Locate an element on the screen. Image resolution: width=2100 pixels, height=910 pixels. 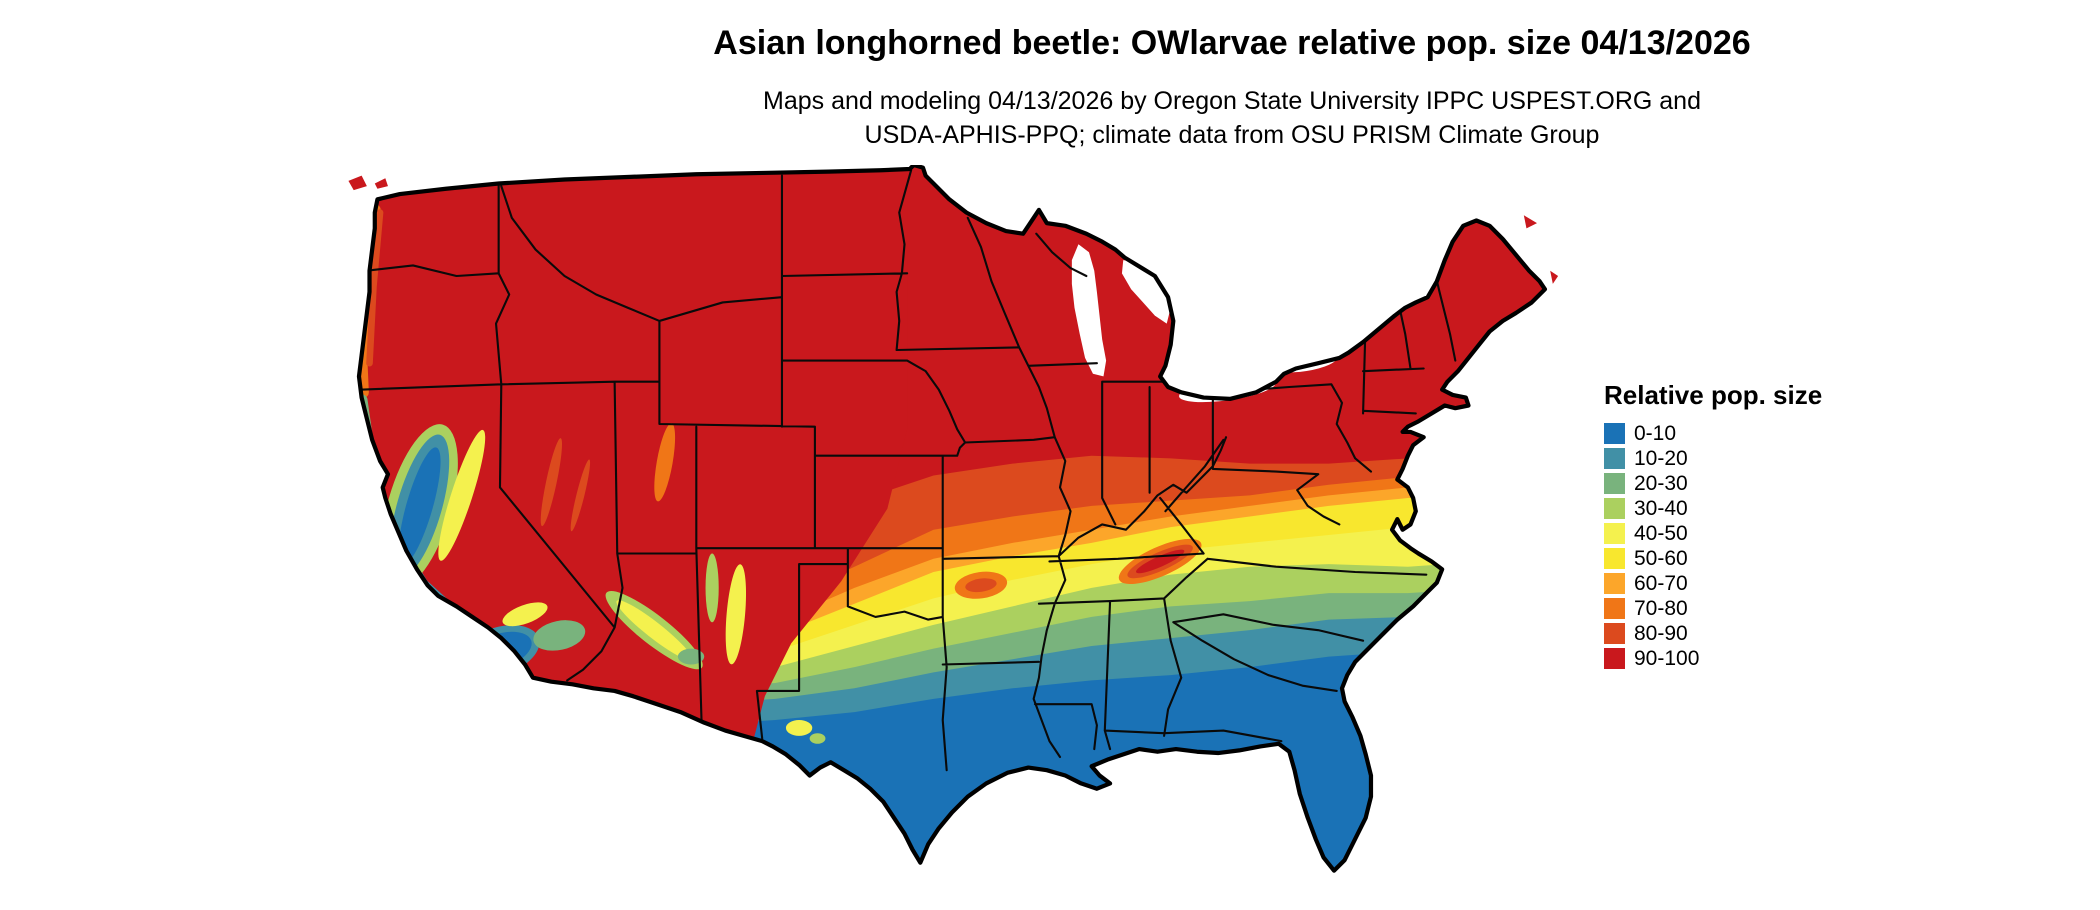
legend-label: 40-50 is located at coordinates (1661, 533).